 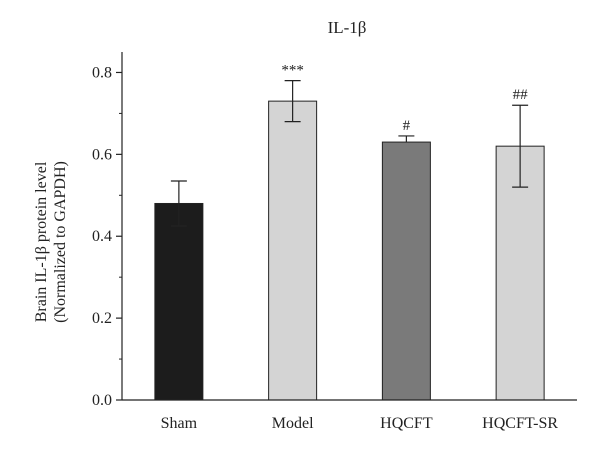 I want to click on bar-model, so click(x=293, y=250).